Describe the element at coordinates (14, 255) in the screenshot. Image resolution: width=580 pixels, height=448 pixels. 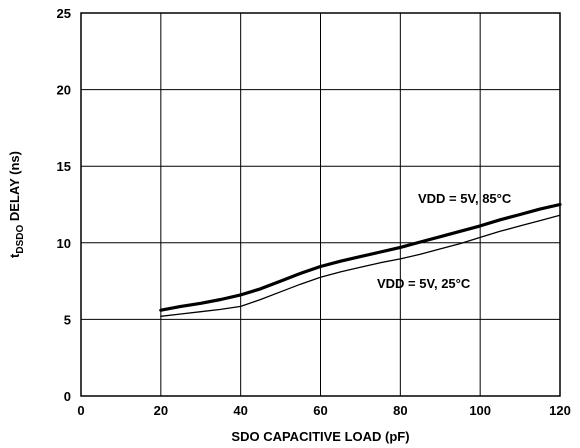
I see `y-axis-title-prefix: t` at that location.